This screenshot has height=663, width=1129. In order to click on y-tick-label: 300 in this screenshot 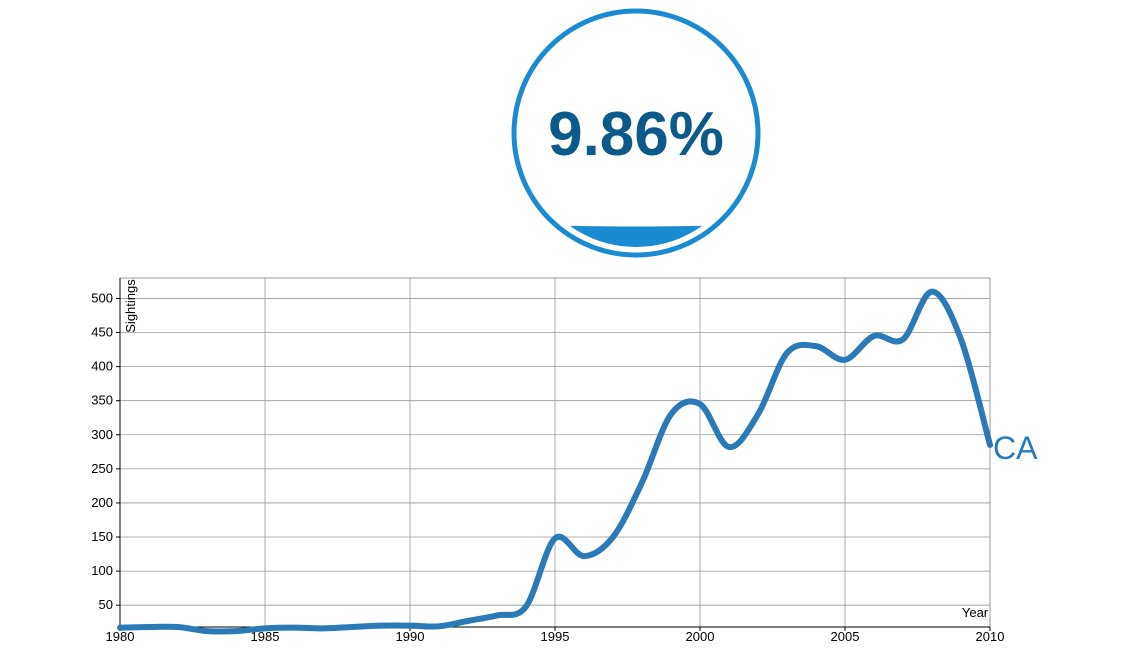, I will do `click(102, 434)`.